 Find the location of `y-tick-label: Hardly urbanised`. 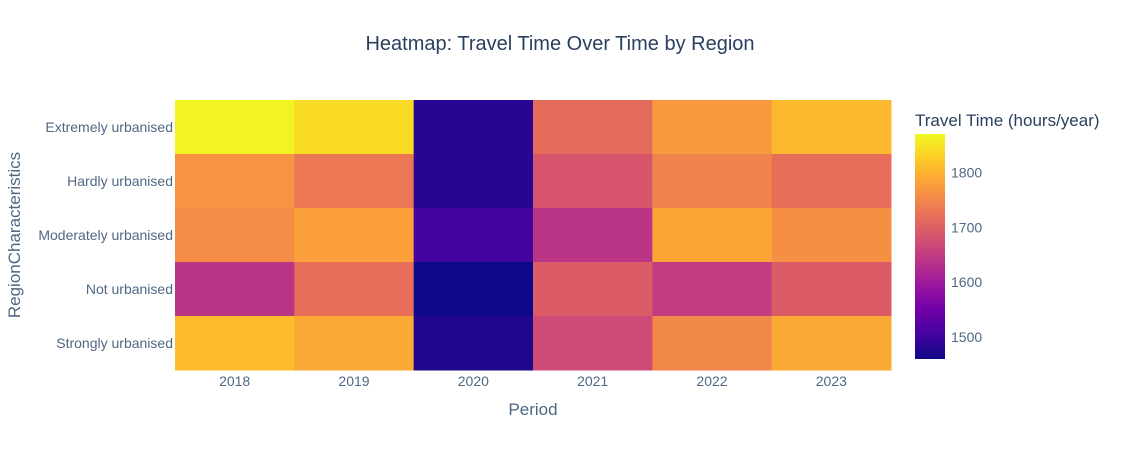

y-tick-label: Hardly urbanised is located at coordinates (120, 181).